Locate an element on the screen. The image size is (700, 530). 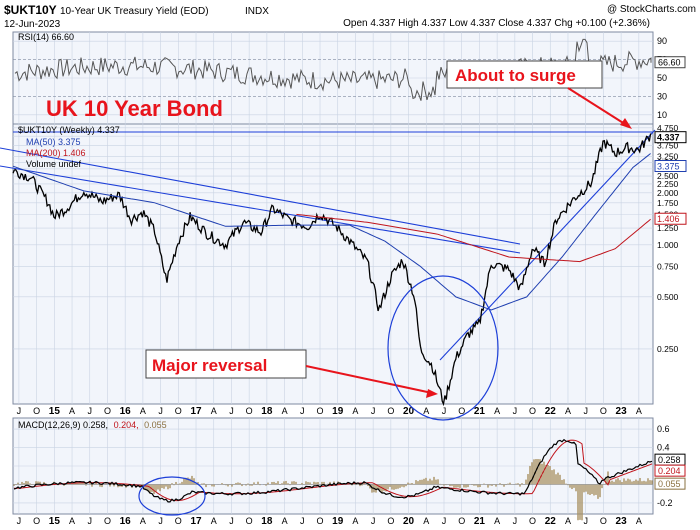
chart-exchange: INDX is located at coordinates (257, 11).